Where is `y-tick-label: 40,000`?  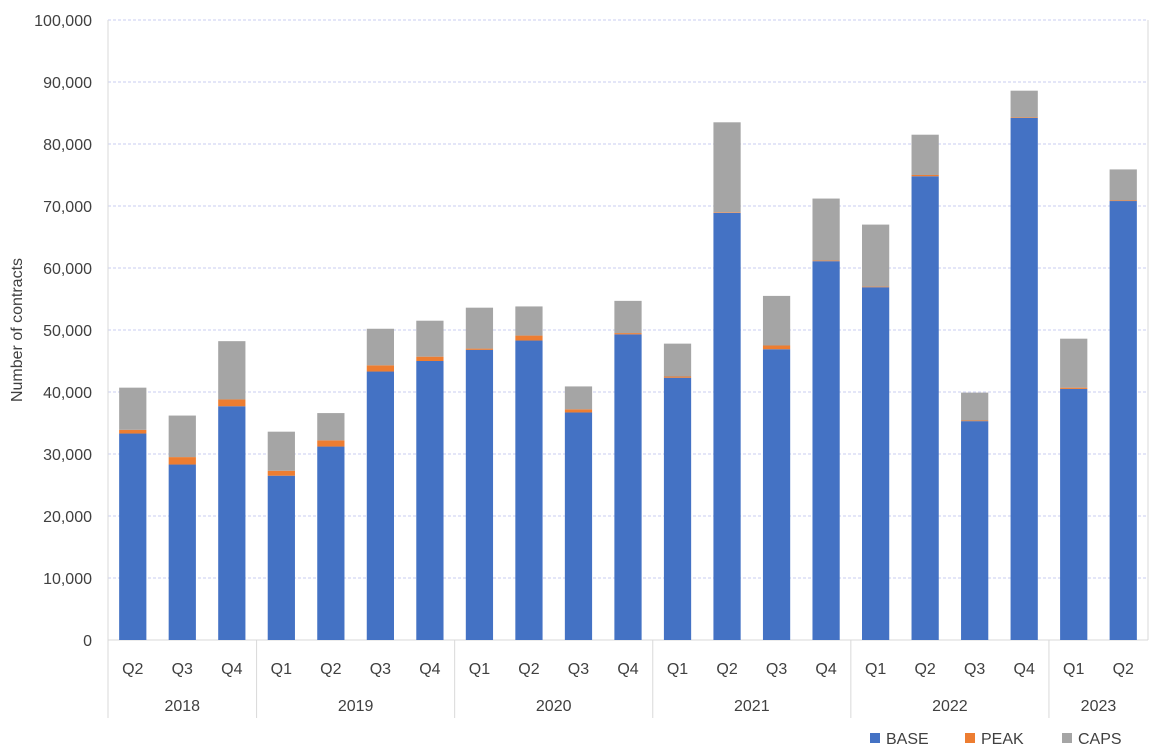
y-tick-label: 40,000 is located at coordinates (67, 393).